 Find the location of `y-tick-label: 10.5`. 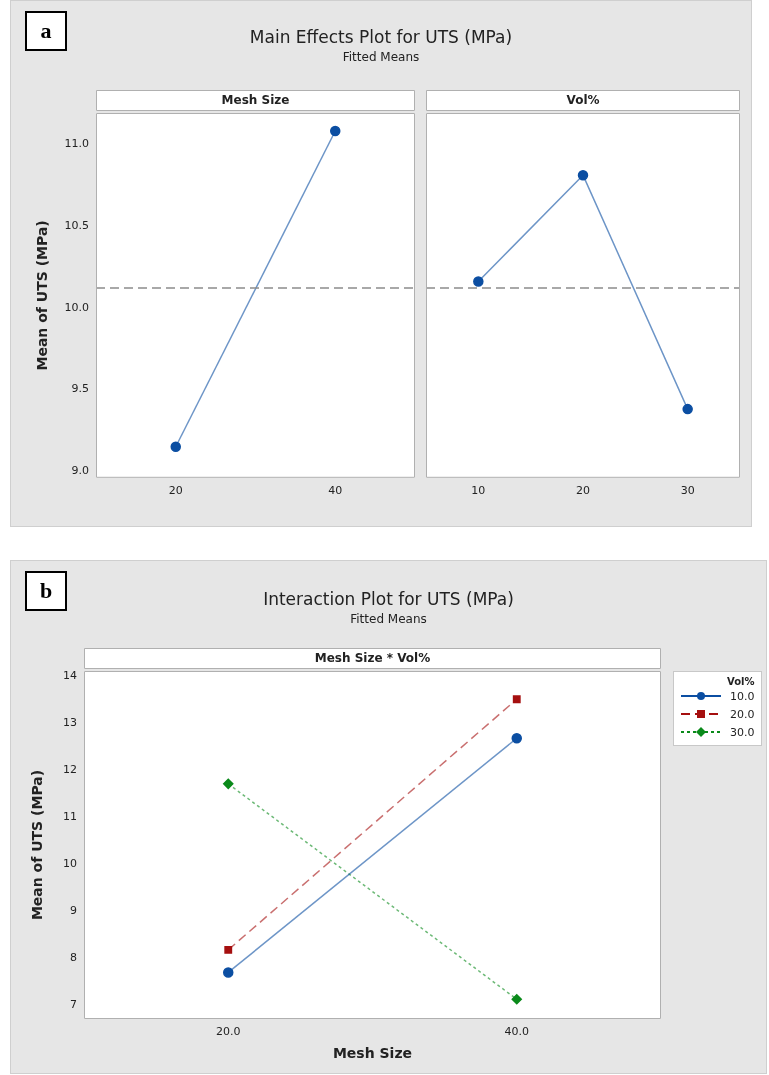

y-tick-label: 10.5 is located at coordinates (76, 225).